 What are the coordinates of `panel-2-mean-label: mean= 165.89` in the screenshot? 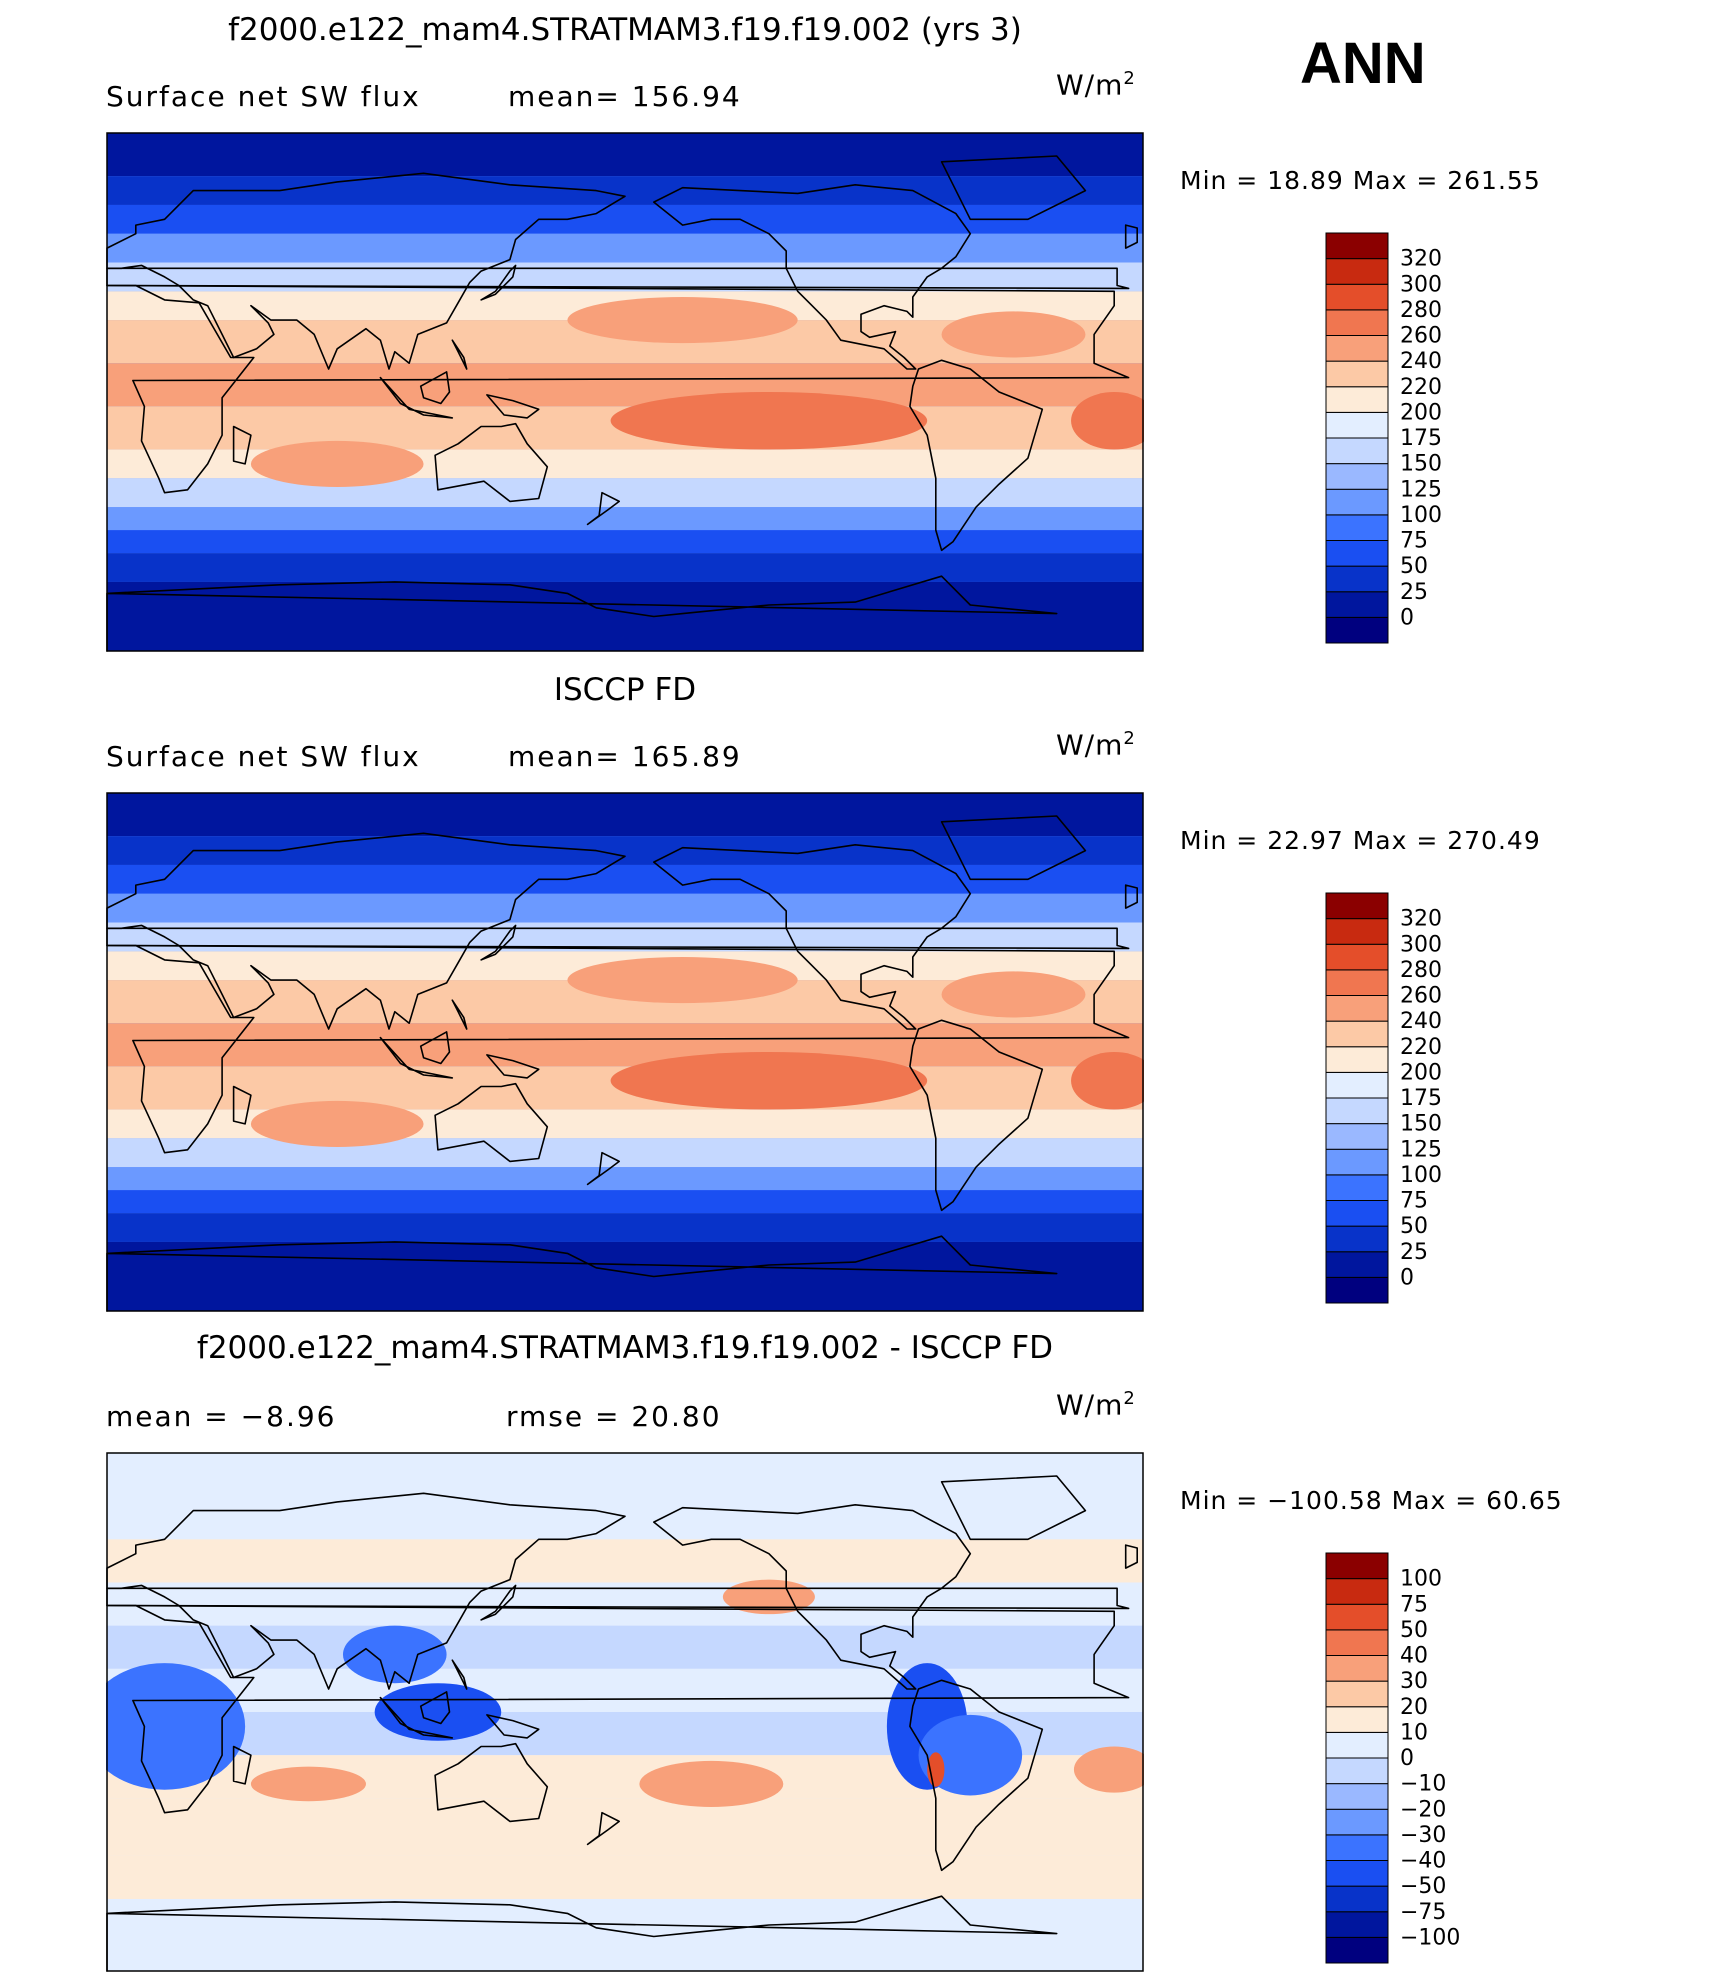 It's located at (625, 756).